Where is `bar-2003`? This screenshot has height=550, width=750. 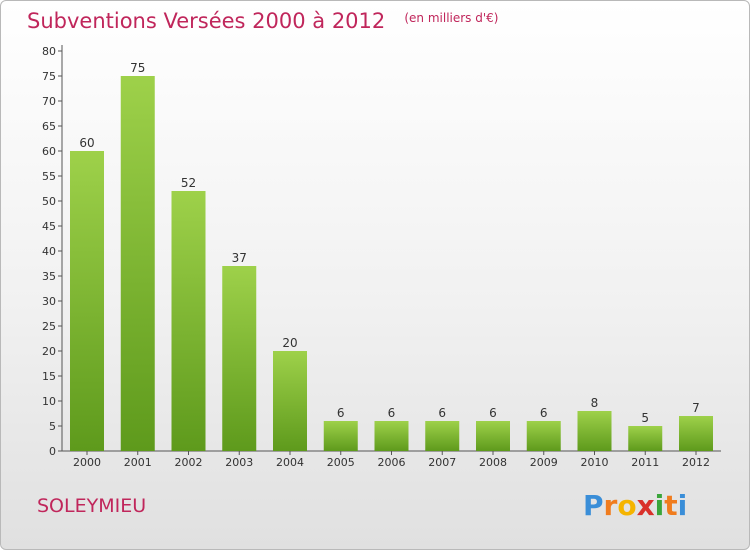
bar-2003 is located at coordinates (239, 358).